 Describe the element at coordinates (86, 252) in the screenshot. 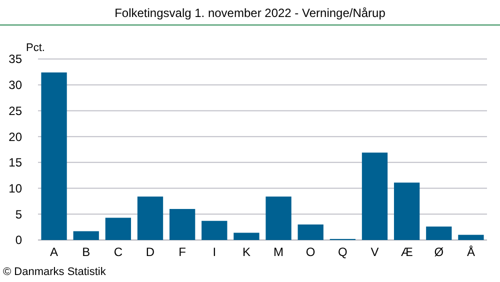

I see `x-tick-label: B` at that location.